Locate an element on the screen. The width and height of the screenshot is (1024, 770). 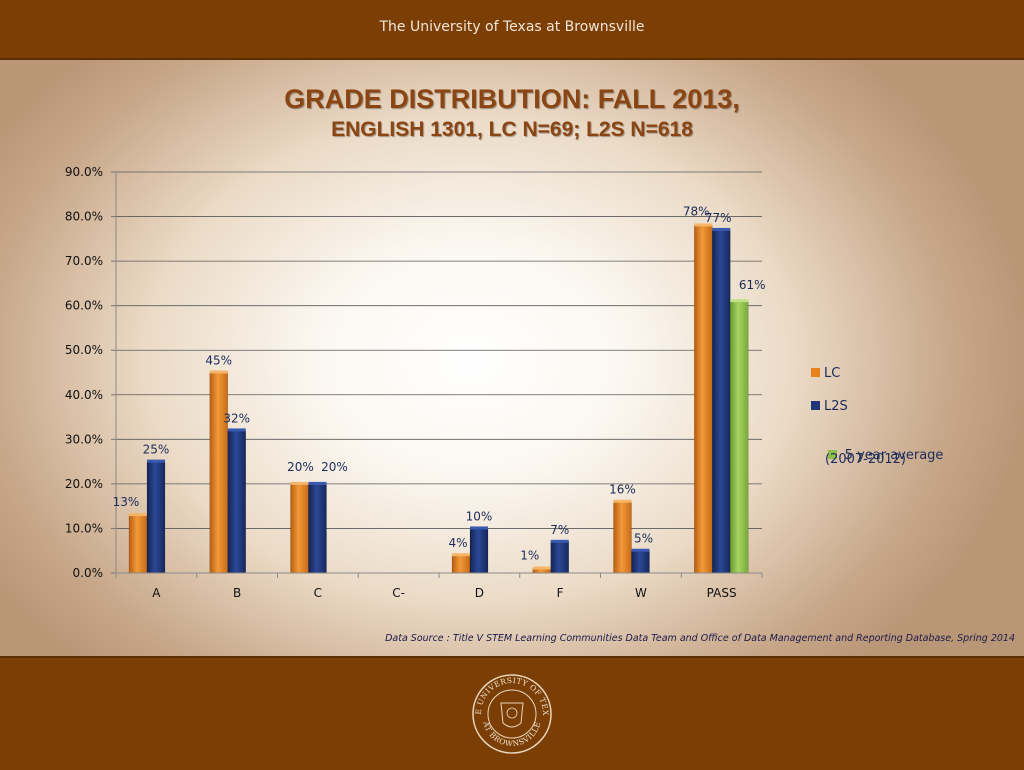
x-tick-label: W is located at coordinates (641, 593).